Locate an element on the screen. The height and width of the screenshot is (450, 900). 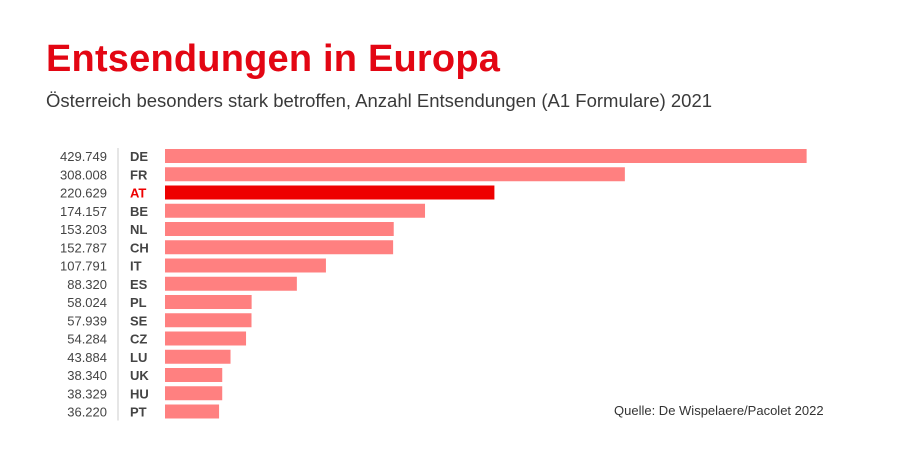
value-label: 429.749 is located at coordinates (83, 156).